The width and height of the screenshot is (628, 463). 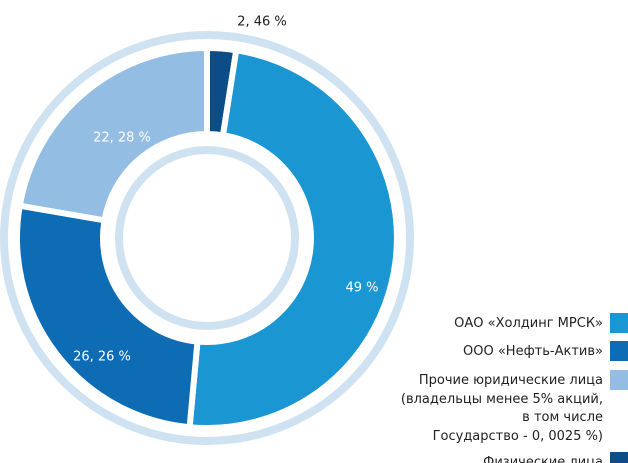 I want to click on data-label: 22, 28 %, so click(x=122, y=138).